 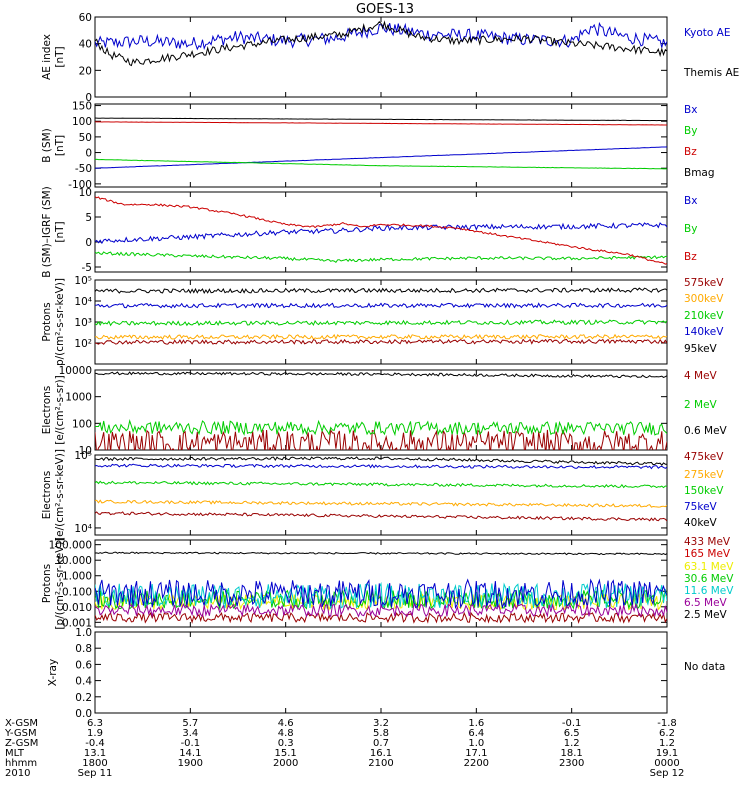 I want to click on series-line-bz, so click(x=381, y=230).